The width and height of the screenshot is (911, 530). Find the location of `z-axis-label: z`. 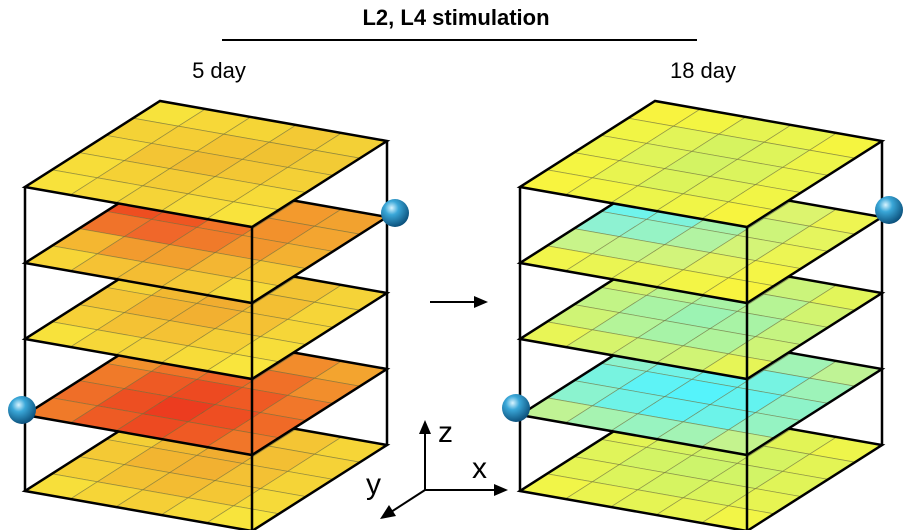

z-axis-label: z is located at coordinates (445, 432).